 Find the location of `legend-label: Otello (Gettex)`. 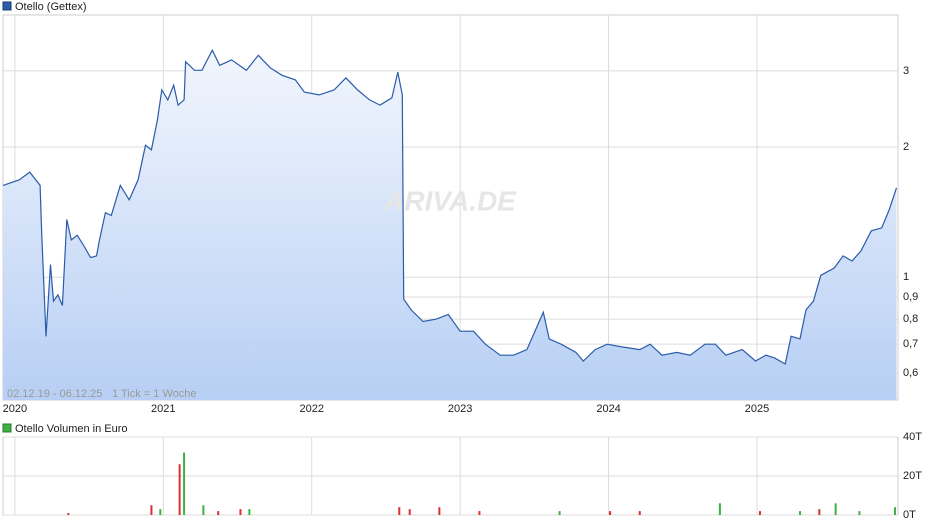

legend-label: Otello (Gettex) is located at coordinates (51, 7).